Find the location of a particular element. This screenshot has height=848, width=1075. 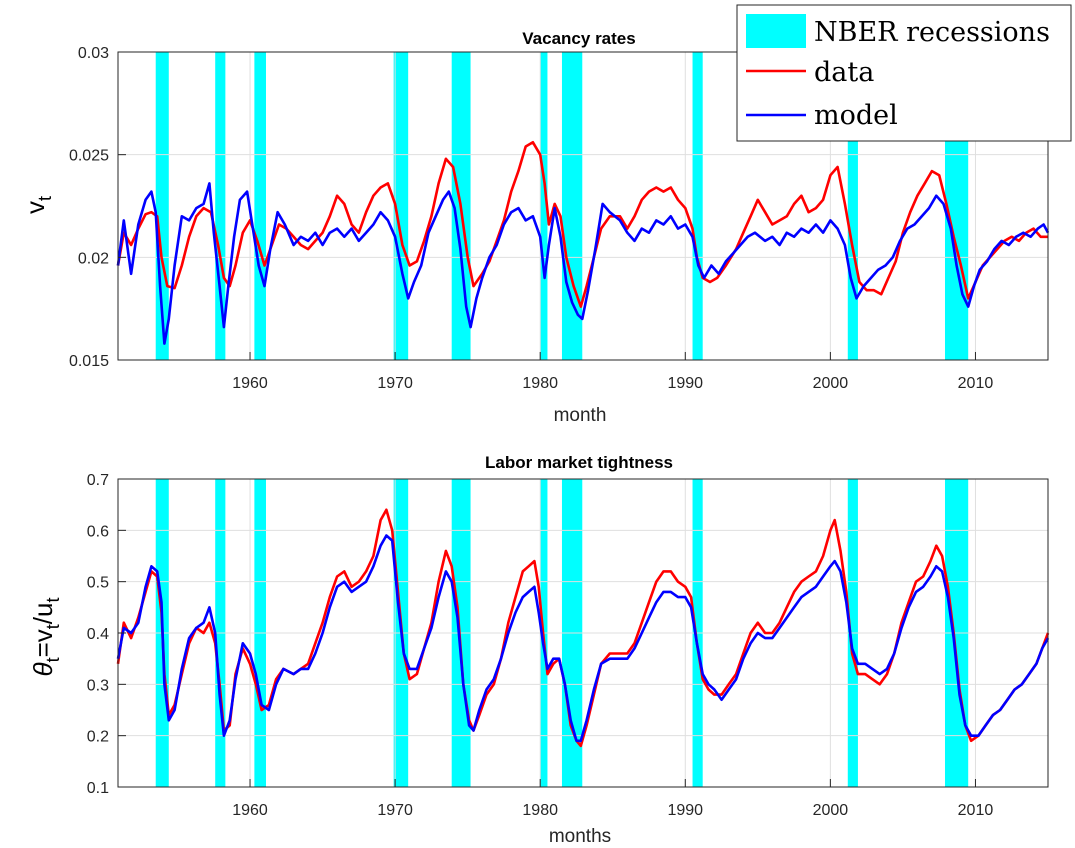

legend-label-data: data is located at coordinates (844, 72).